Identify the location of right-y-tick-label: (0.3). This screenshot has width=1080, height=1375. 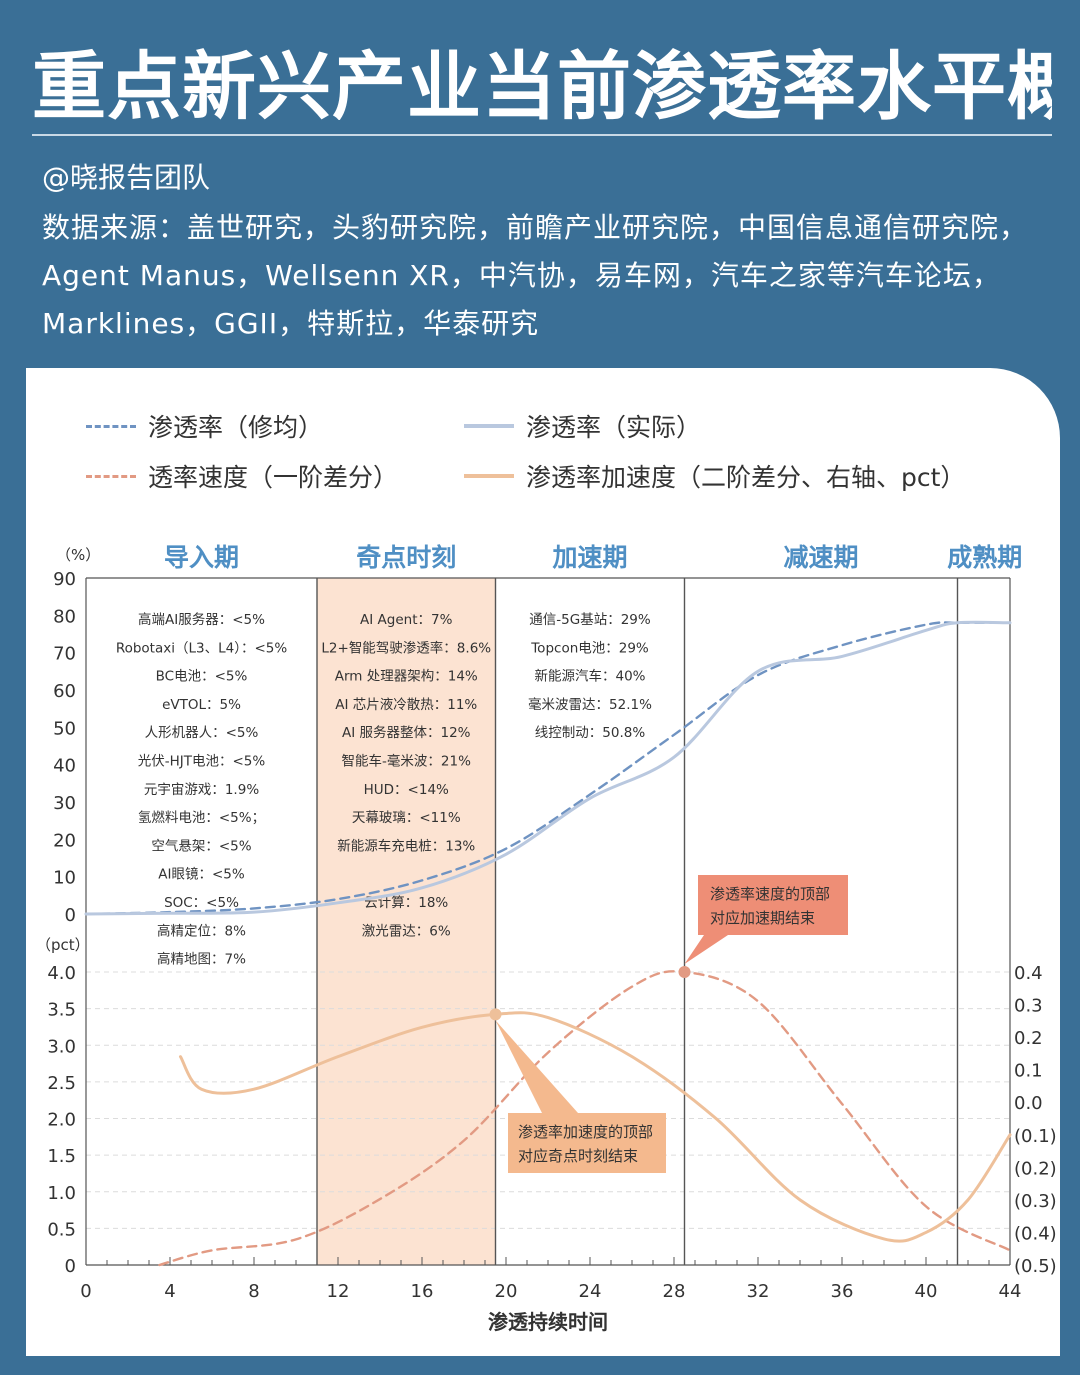
(1035, 1201).